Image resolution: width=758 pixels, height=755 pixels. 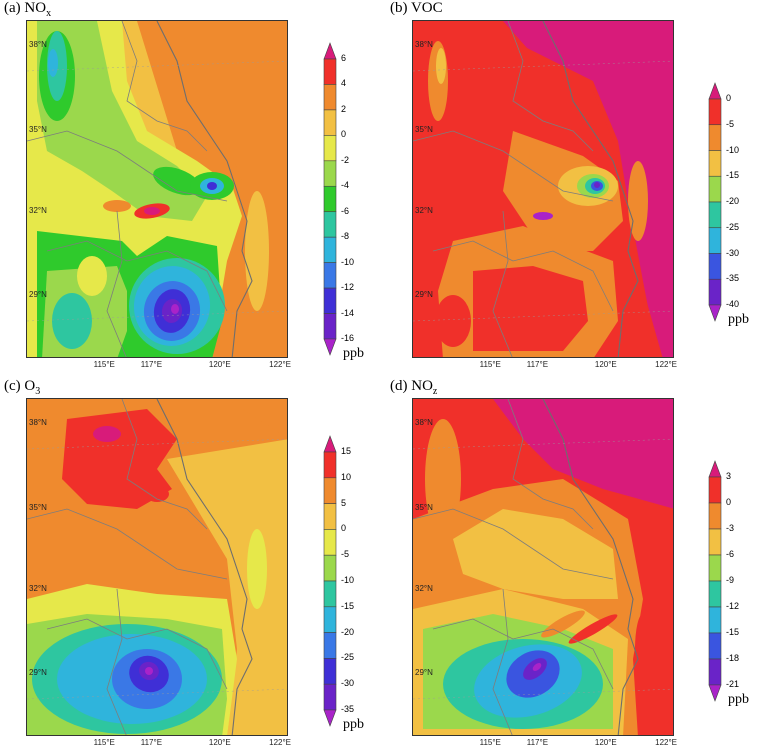 What do you see at coordinates (733, 304) in the screenshot?
I see `colorbar-level-label: -40` at bounding box center [733, 304].